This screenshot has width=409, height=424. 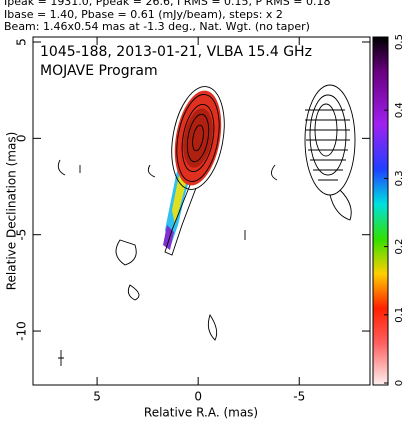 I want to click on colorbar-tick-label: 0.5, so click(x=399, y=42).